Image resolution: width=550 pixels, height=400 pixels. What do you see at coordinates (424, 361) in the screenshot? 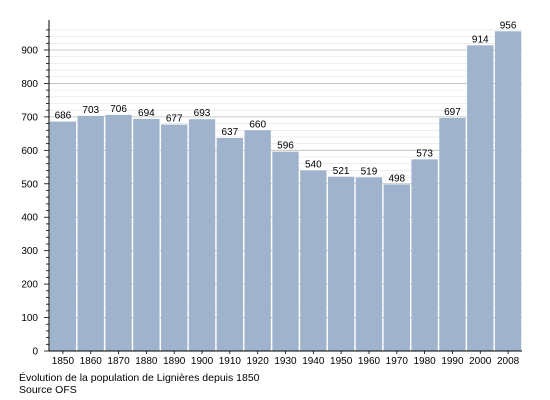
I see `x-tick-label-1980: 1980` at bounding box center [424, 361].